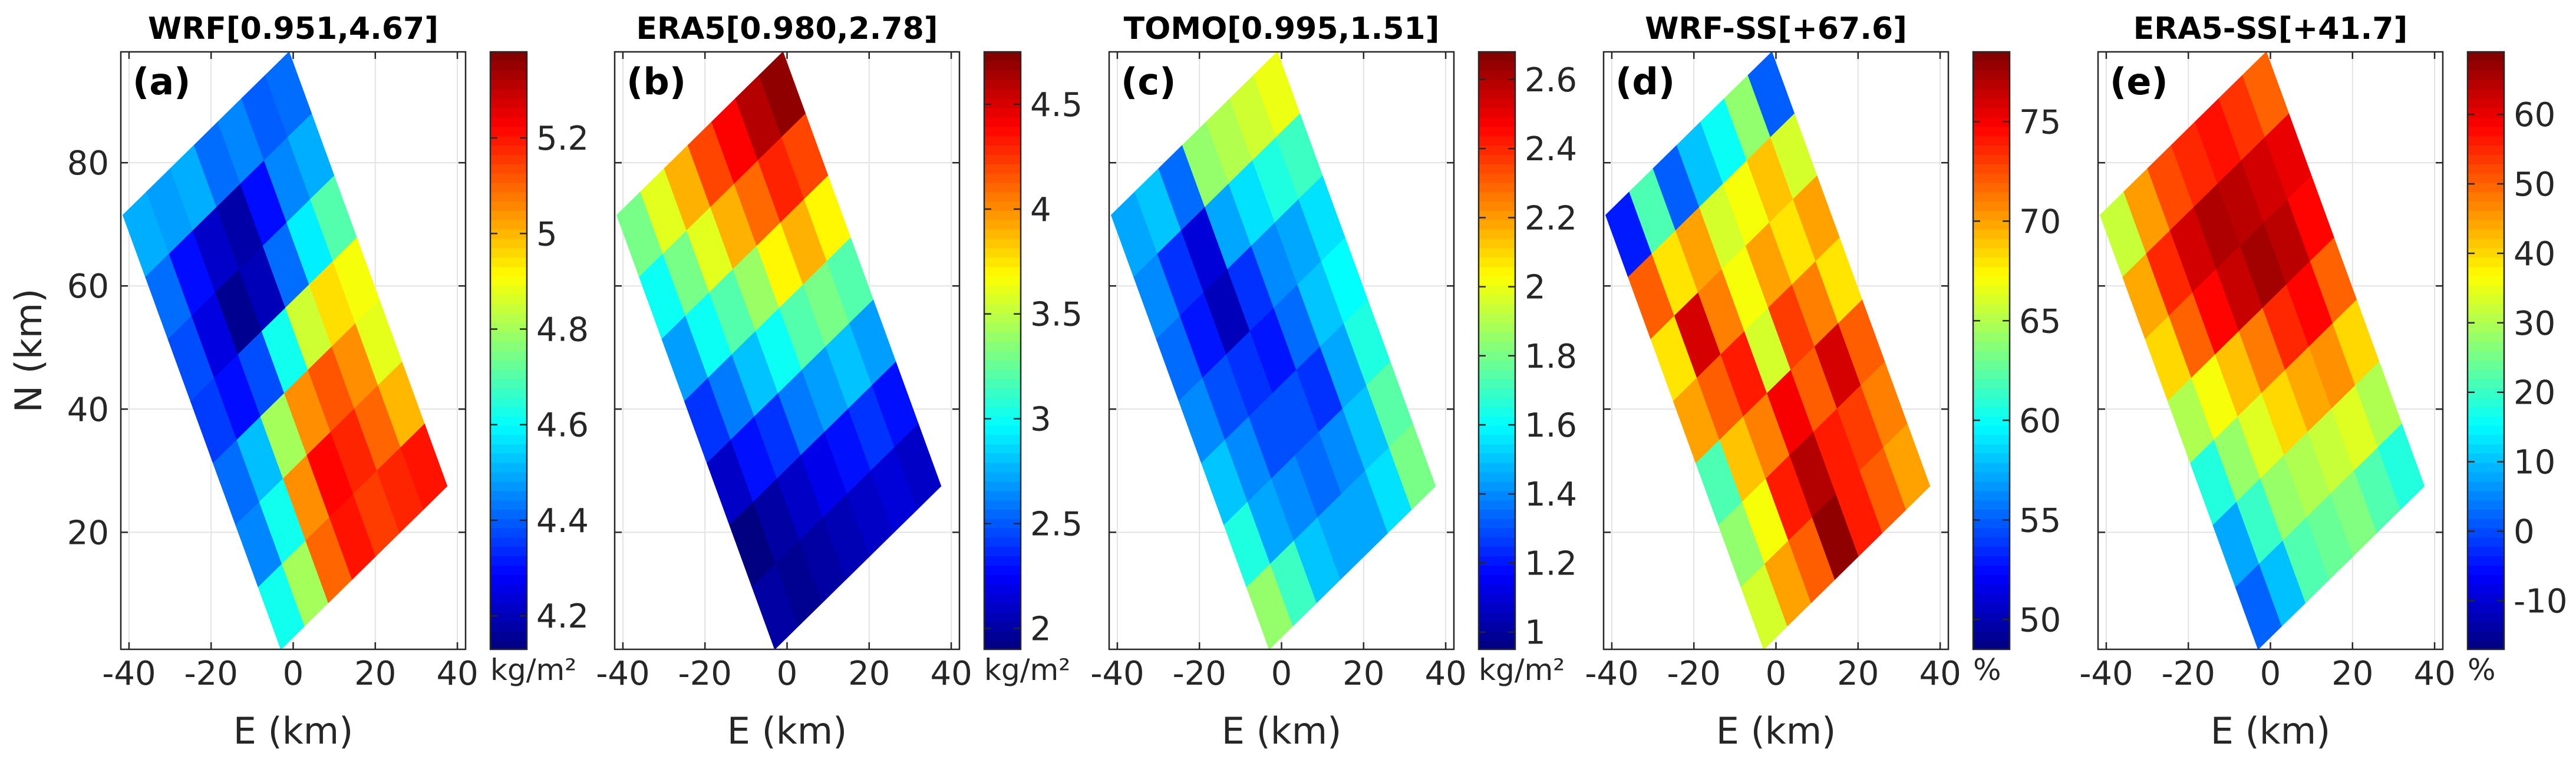 Image resolution: width=2576 pixels, height=766 pixels. What do you see at coordinates (2535, 185) in the screenshot?
I see `colorbar-tick-label: 50` at bounding box center [2535, 185].